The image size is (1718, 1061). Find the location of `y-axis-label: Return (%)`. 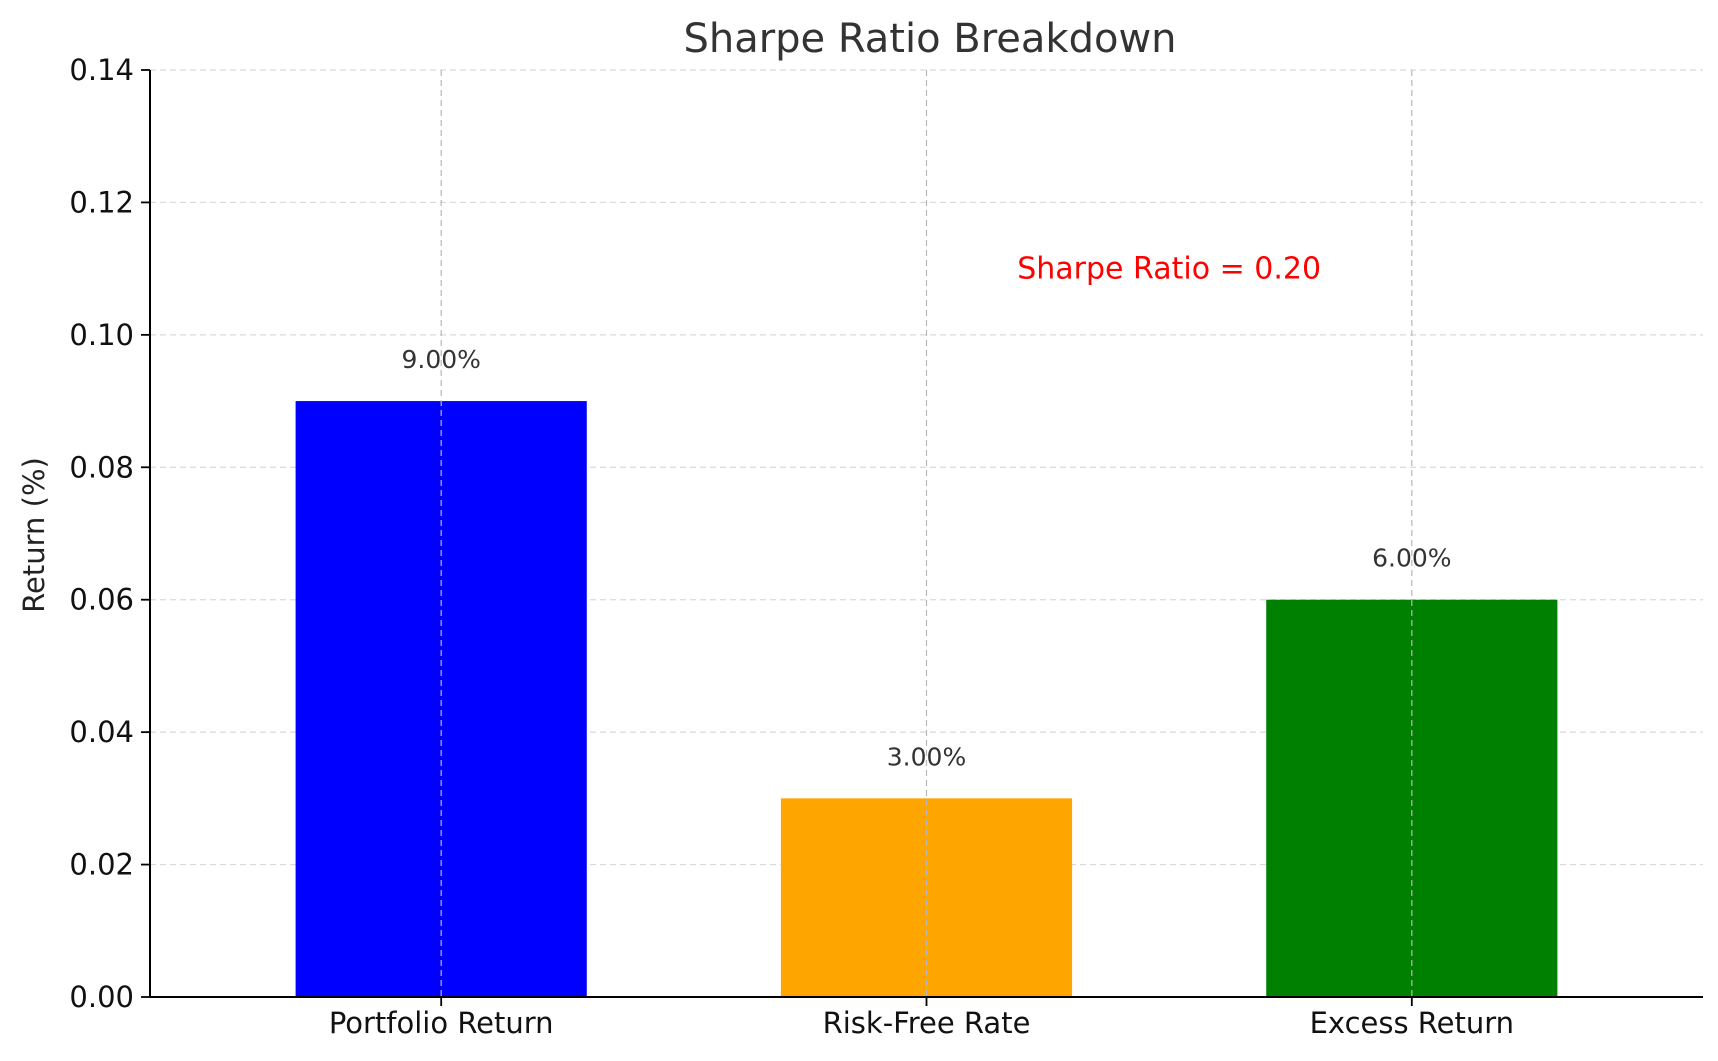

y-axis-label: Return (%) is located at coordinates (34, 535).